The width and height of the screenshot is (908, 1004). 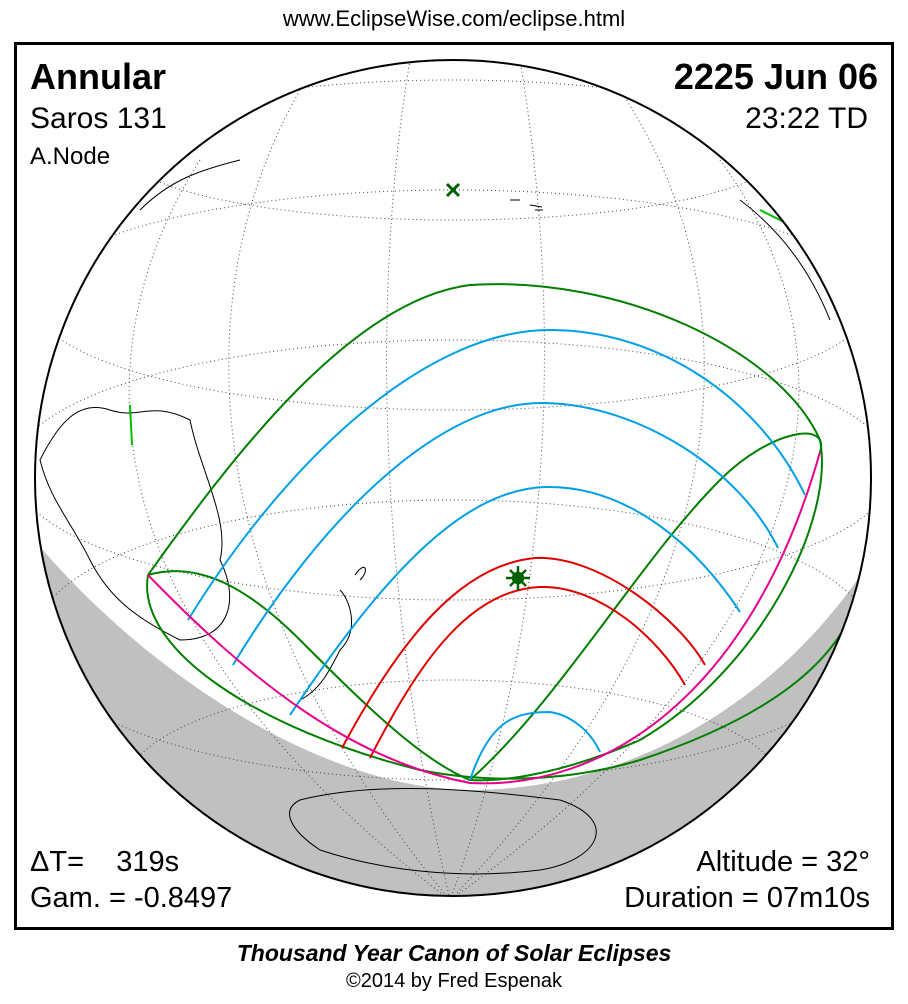 I want to click on eclipse-time: 23:22 TD, so click(x=806, y=118).